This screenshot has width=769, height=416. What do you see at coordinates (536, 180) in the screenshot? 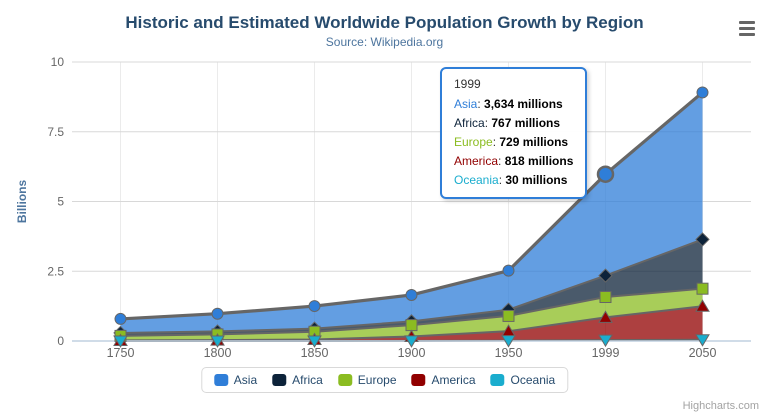
I see `tooltip-series-value: 30 millions` at bounding box center [536, 180].